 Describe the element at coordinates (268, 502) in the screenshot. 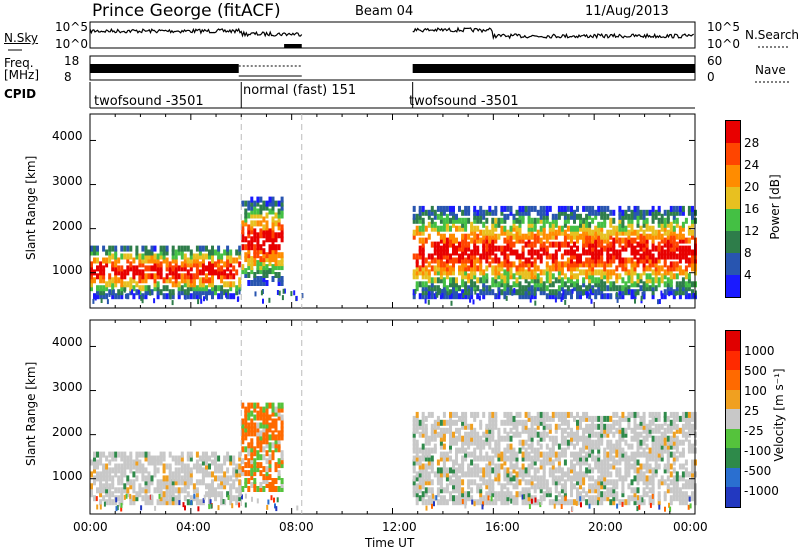

I see `velocity-ground-cell` at that location.